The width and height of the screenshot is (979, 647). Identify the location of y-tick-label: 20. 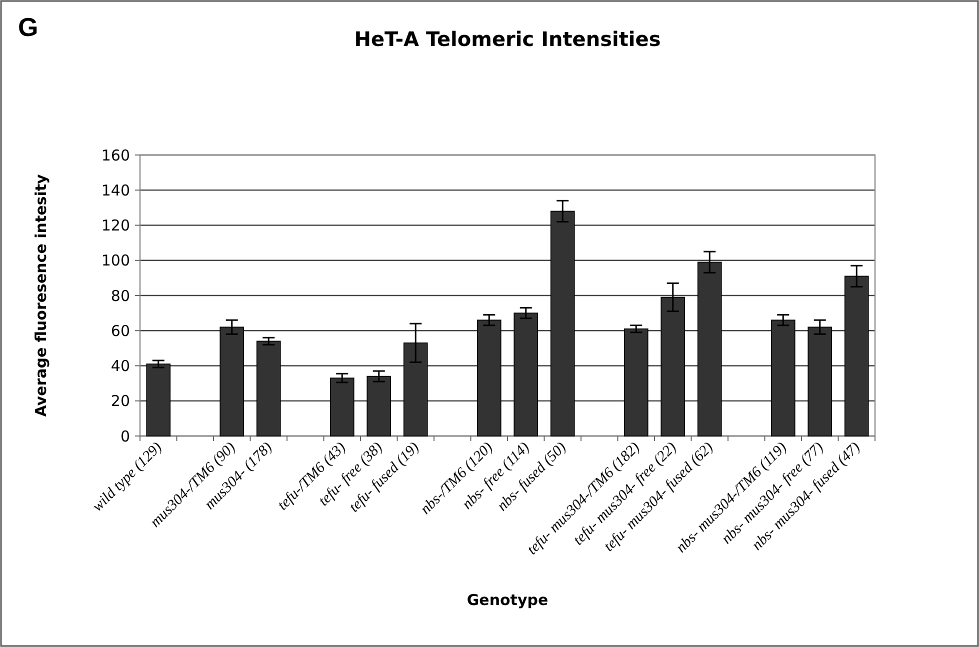
(120, 401).